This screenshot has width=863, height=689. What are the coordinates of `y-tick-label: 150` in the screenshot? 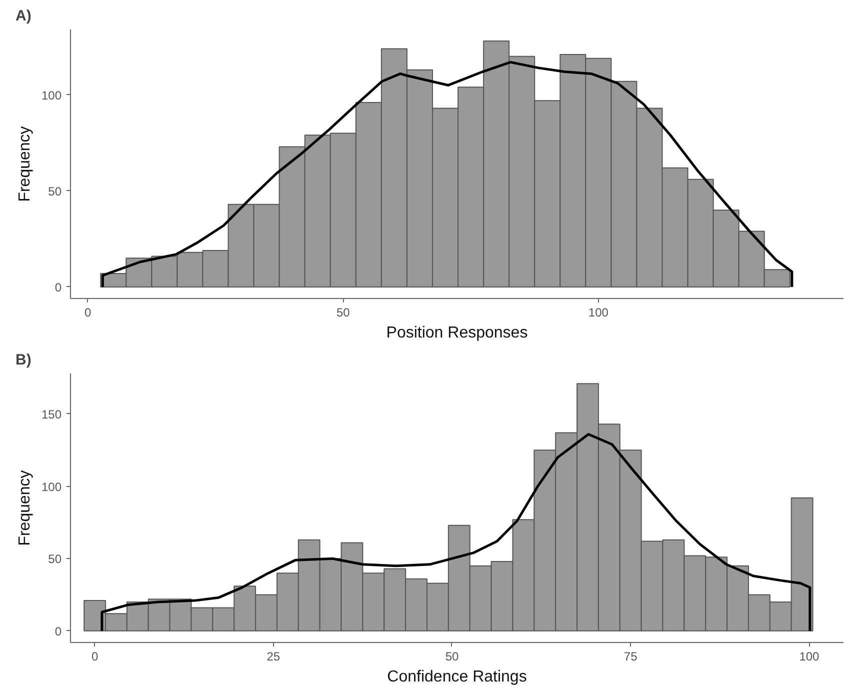 It's located at (51, 414).